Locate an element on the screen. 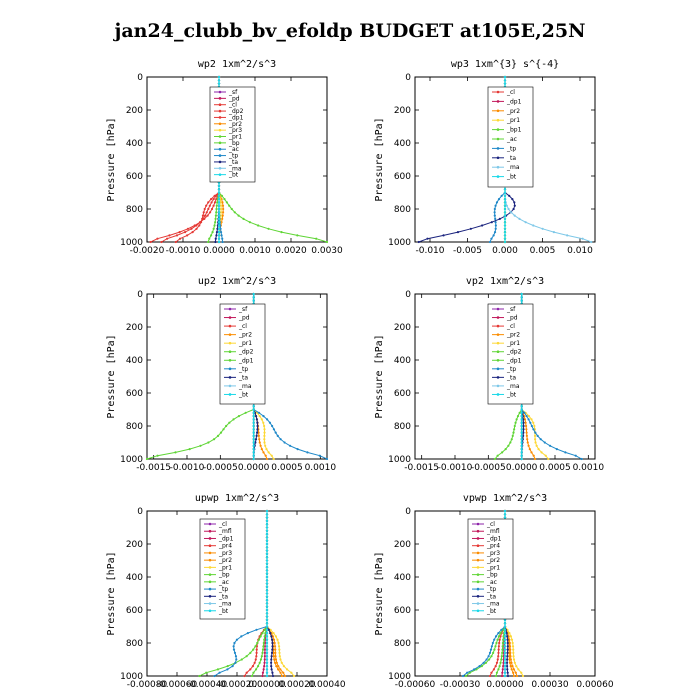  legend-box is located at coordinates (232, 134).